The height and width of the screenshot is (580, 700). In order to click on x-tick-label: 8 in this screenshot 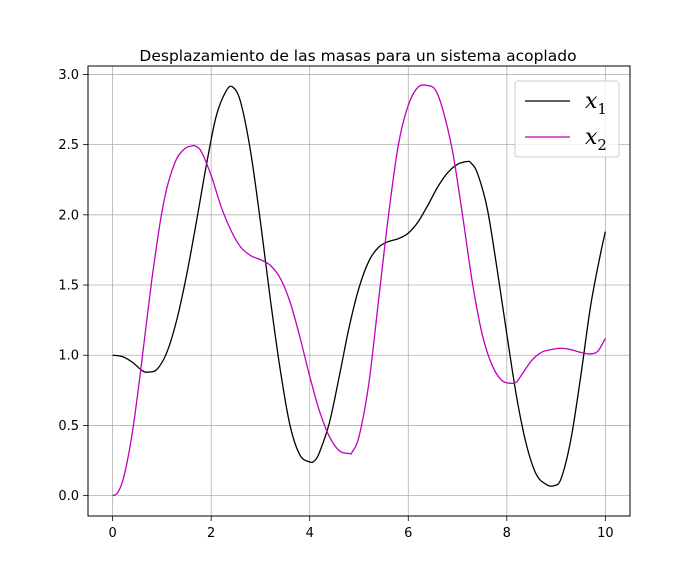, I will do `click(507, 533)`.